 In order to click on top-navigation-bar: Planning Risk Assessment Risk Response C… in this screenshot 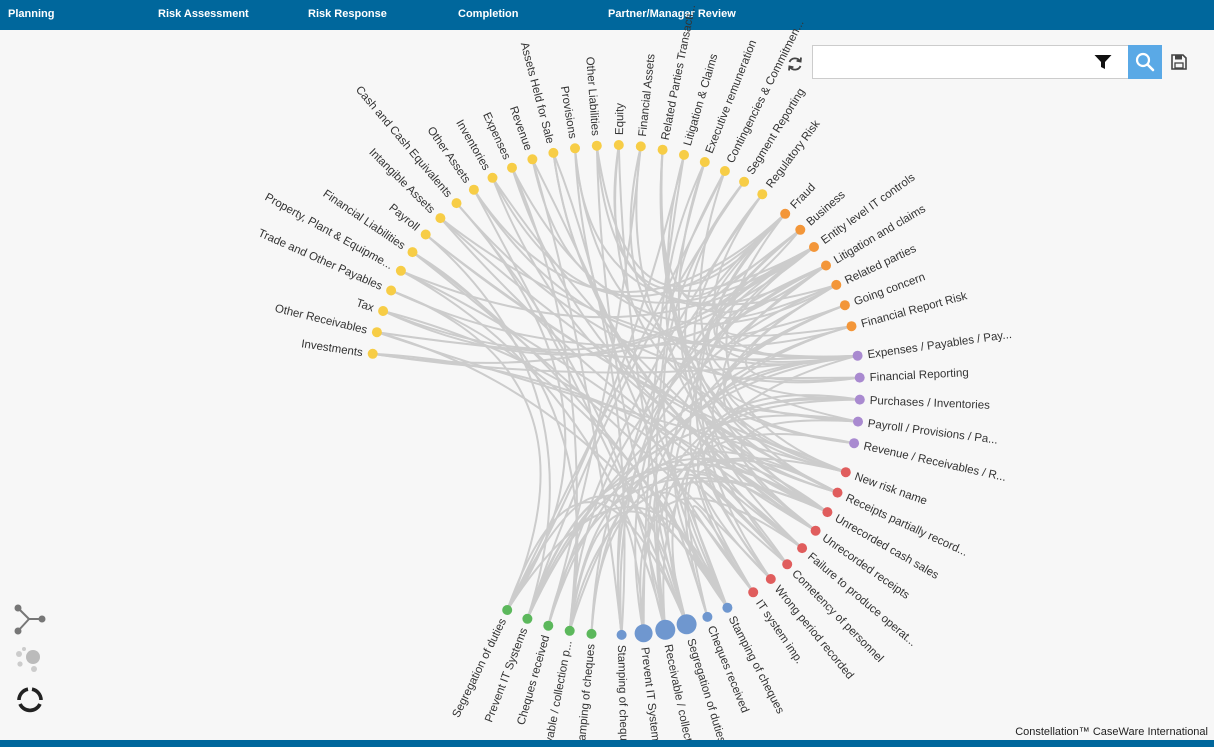, I will do `click(607, 15)`.